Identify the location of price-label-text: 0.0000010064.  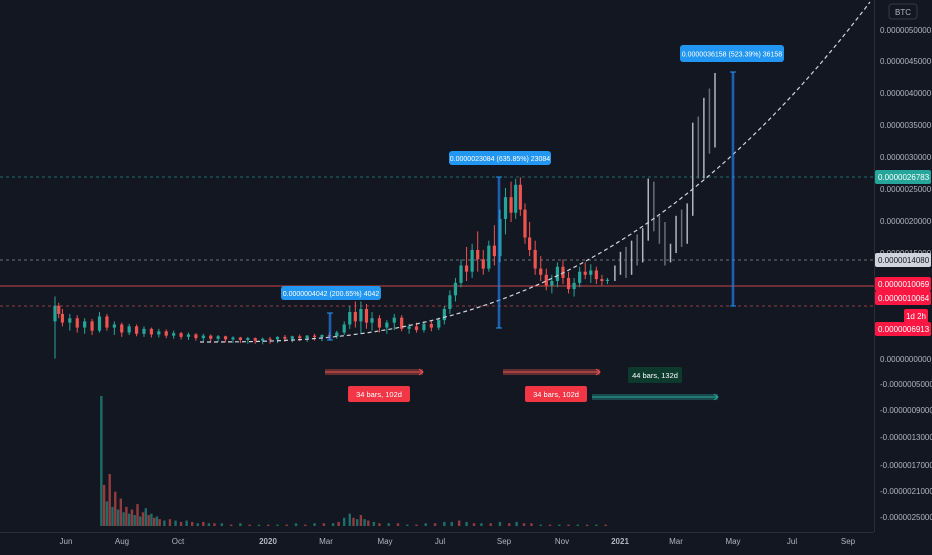
(904, 298).